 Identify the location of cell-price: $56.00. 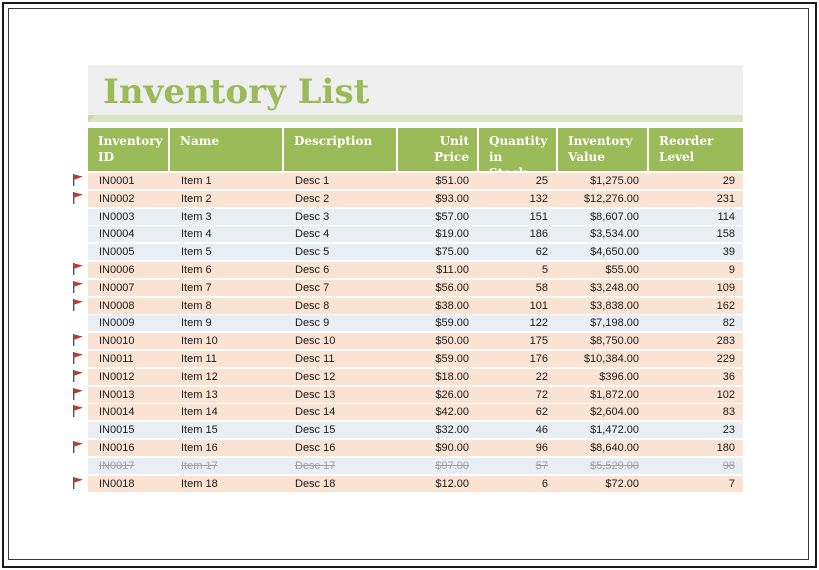
(452, 288).